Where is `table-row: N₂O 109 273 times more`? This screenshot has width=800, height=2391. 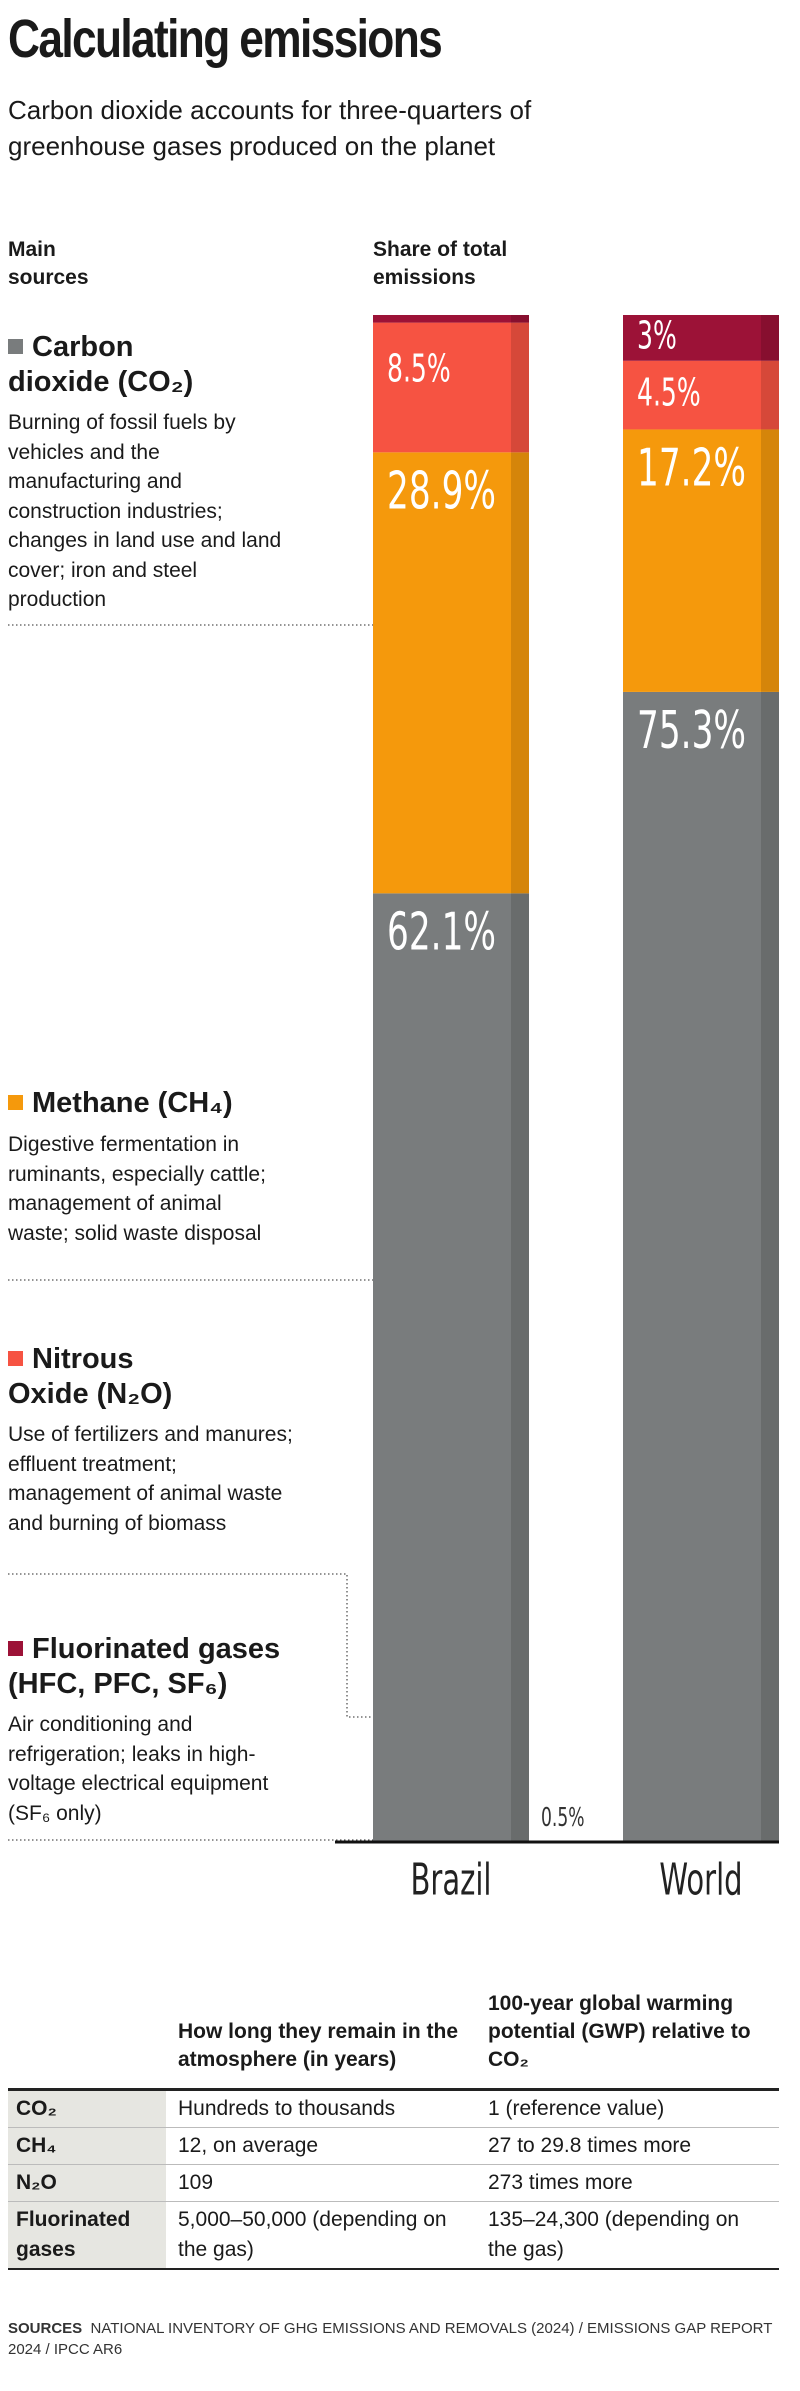
table-row: N₂O 109 273 times more is located at coordinates (393, 2183).